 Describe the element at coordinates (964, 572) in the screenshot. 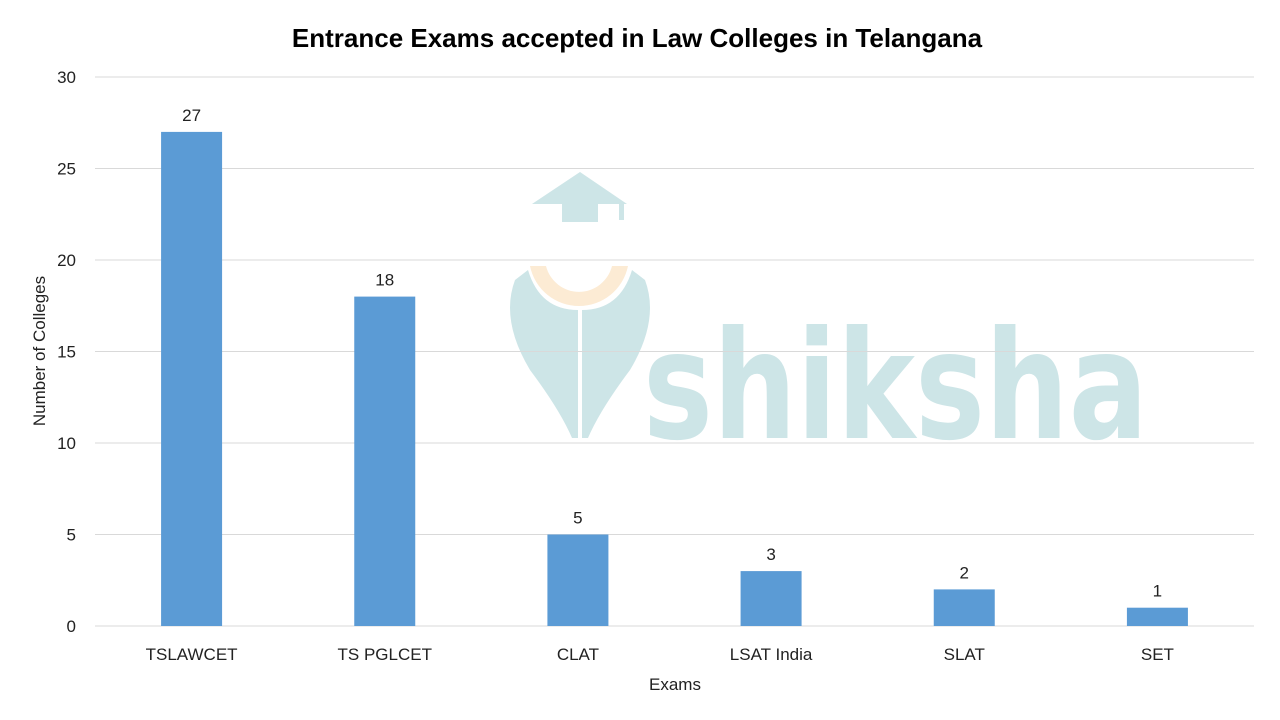

I see `data-label: 2` at that location.